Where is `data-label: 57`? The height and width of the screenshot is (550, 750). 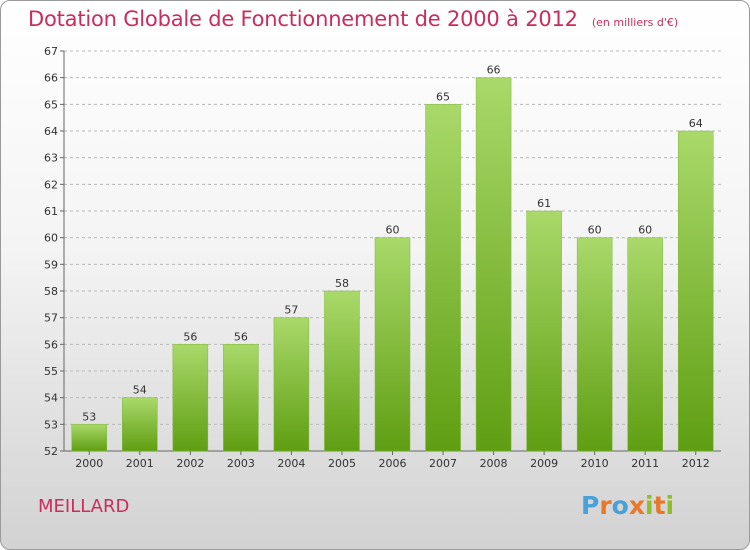
data-label: 57 is located at coordinates (291, 310).